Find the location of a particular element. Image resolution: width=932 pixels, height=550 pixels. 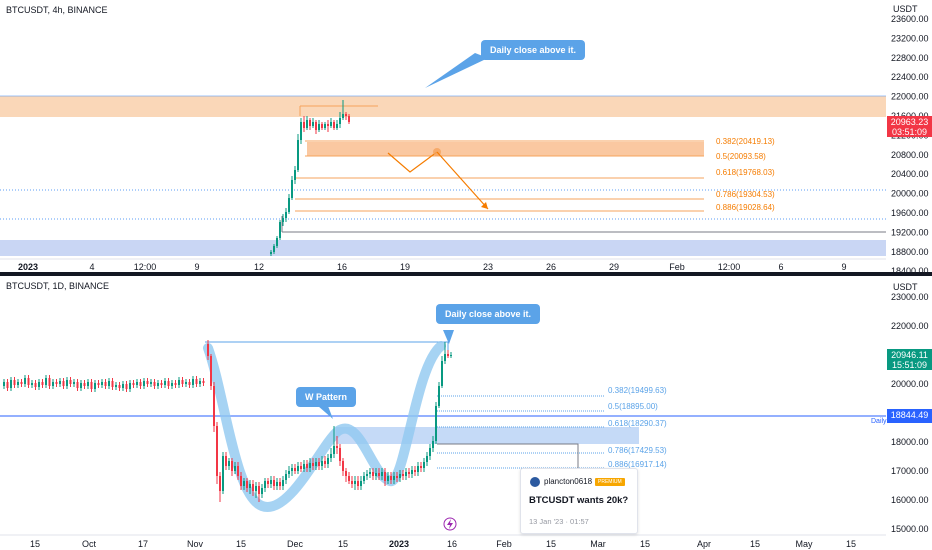

price-tick: 20000.00 is located at coordinates (910, 194).